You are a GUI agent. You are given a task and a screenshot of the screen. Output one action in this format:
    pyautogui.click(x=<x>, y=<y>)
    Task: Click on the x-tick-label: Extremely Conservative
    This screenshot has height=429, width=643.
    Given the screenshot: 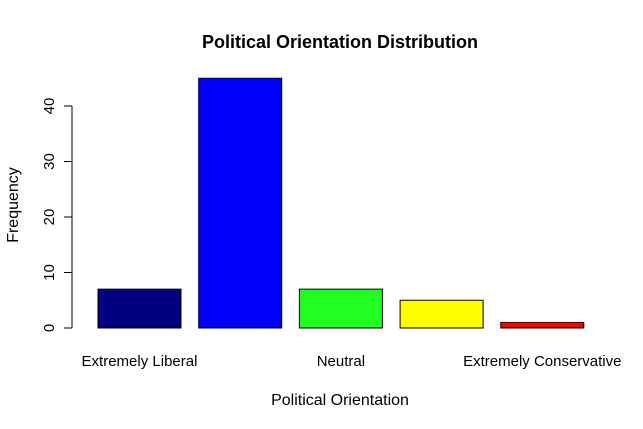 What is the action you would take?
    pyautogui.click(x=542, y=361)
    